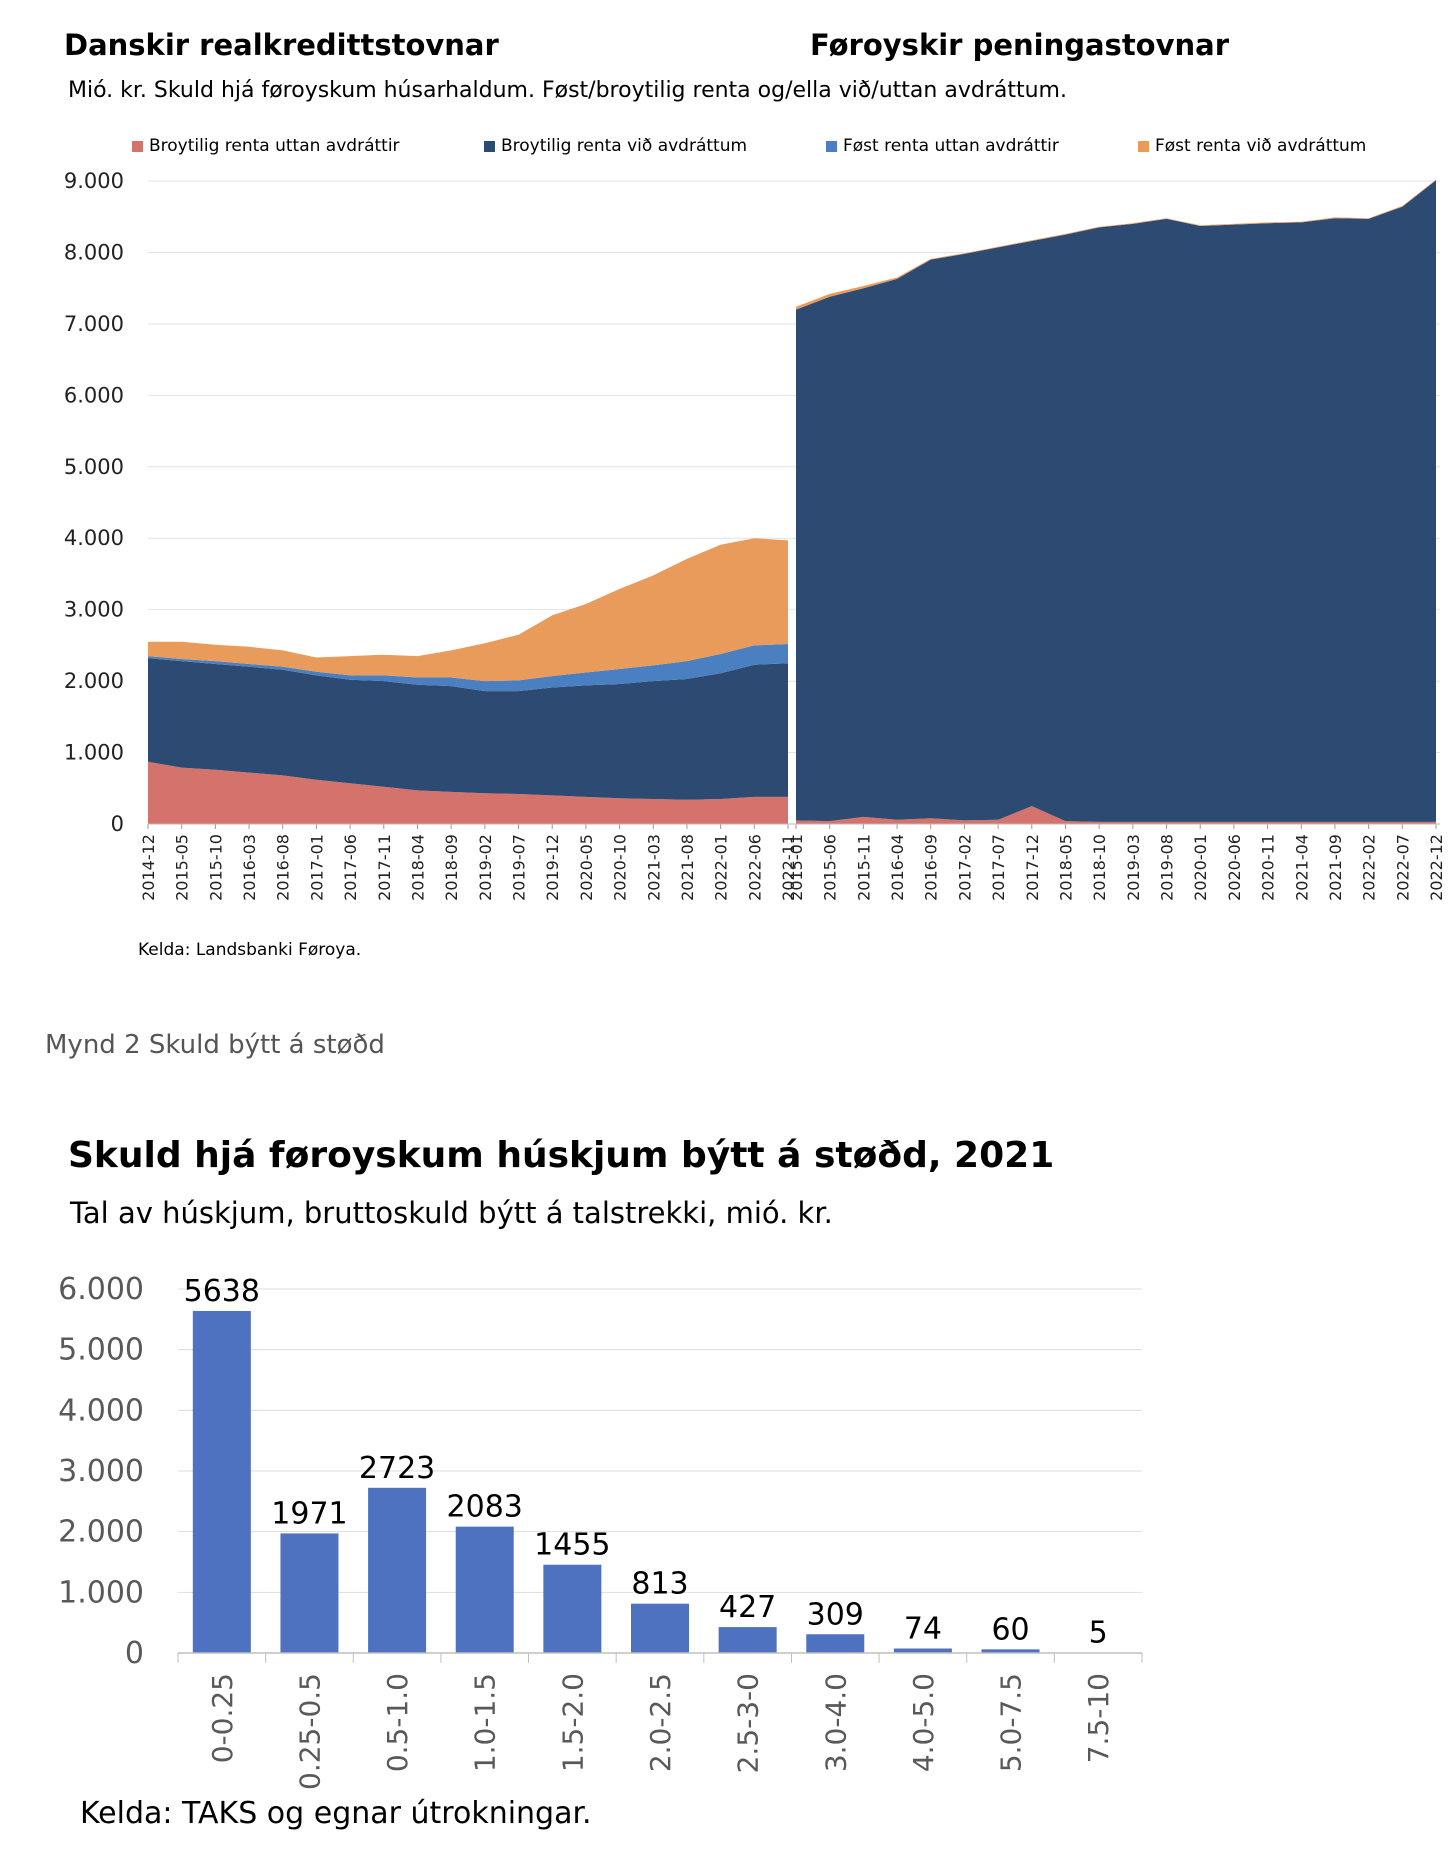 This screenshot has height=1854, width=1452. Describe the element at coordinates (148, 867) in the screenshot. I see `x-tick-label: 2014-12` at that location.